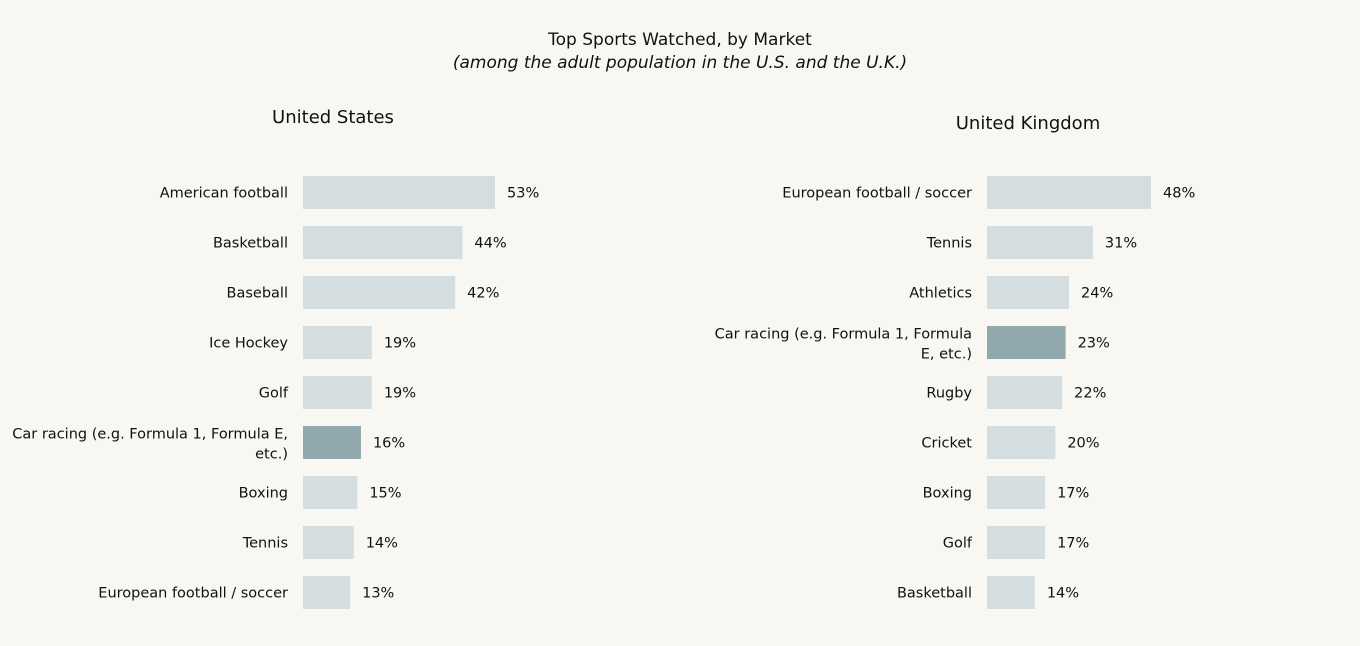  What do you see at coordinates (949, 394) in the screenshot?
I see `category-label: Rugby` at bounding box center [949, 394].